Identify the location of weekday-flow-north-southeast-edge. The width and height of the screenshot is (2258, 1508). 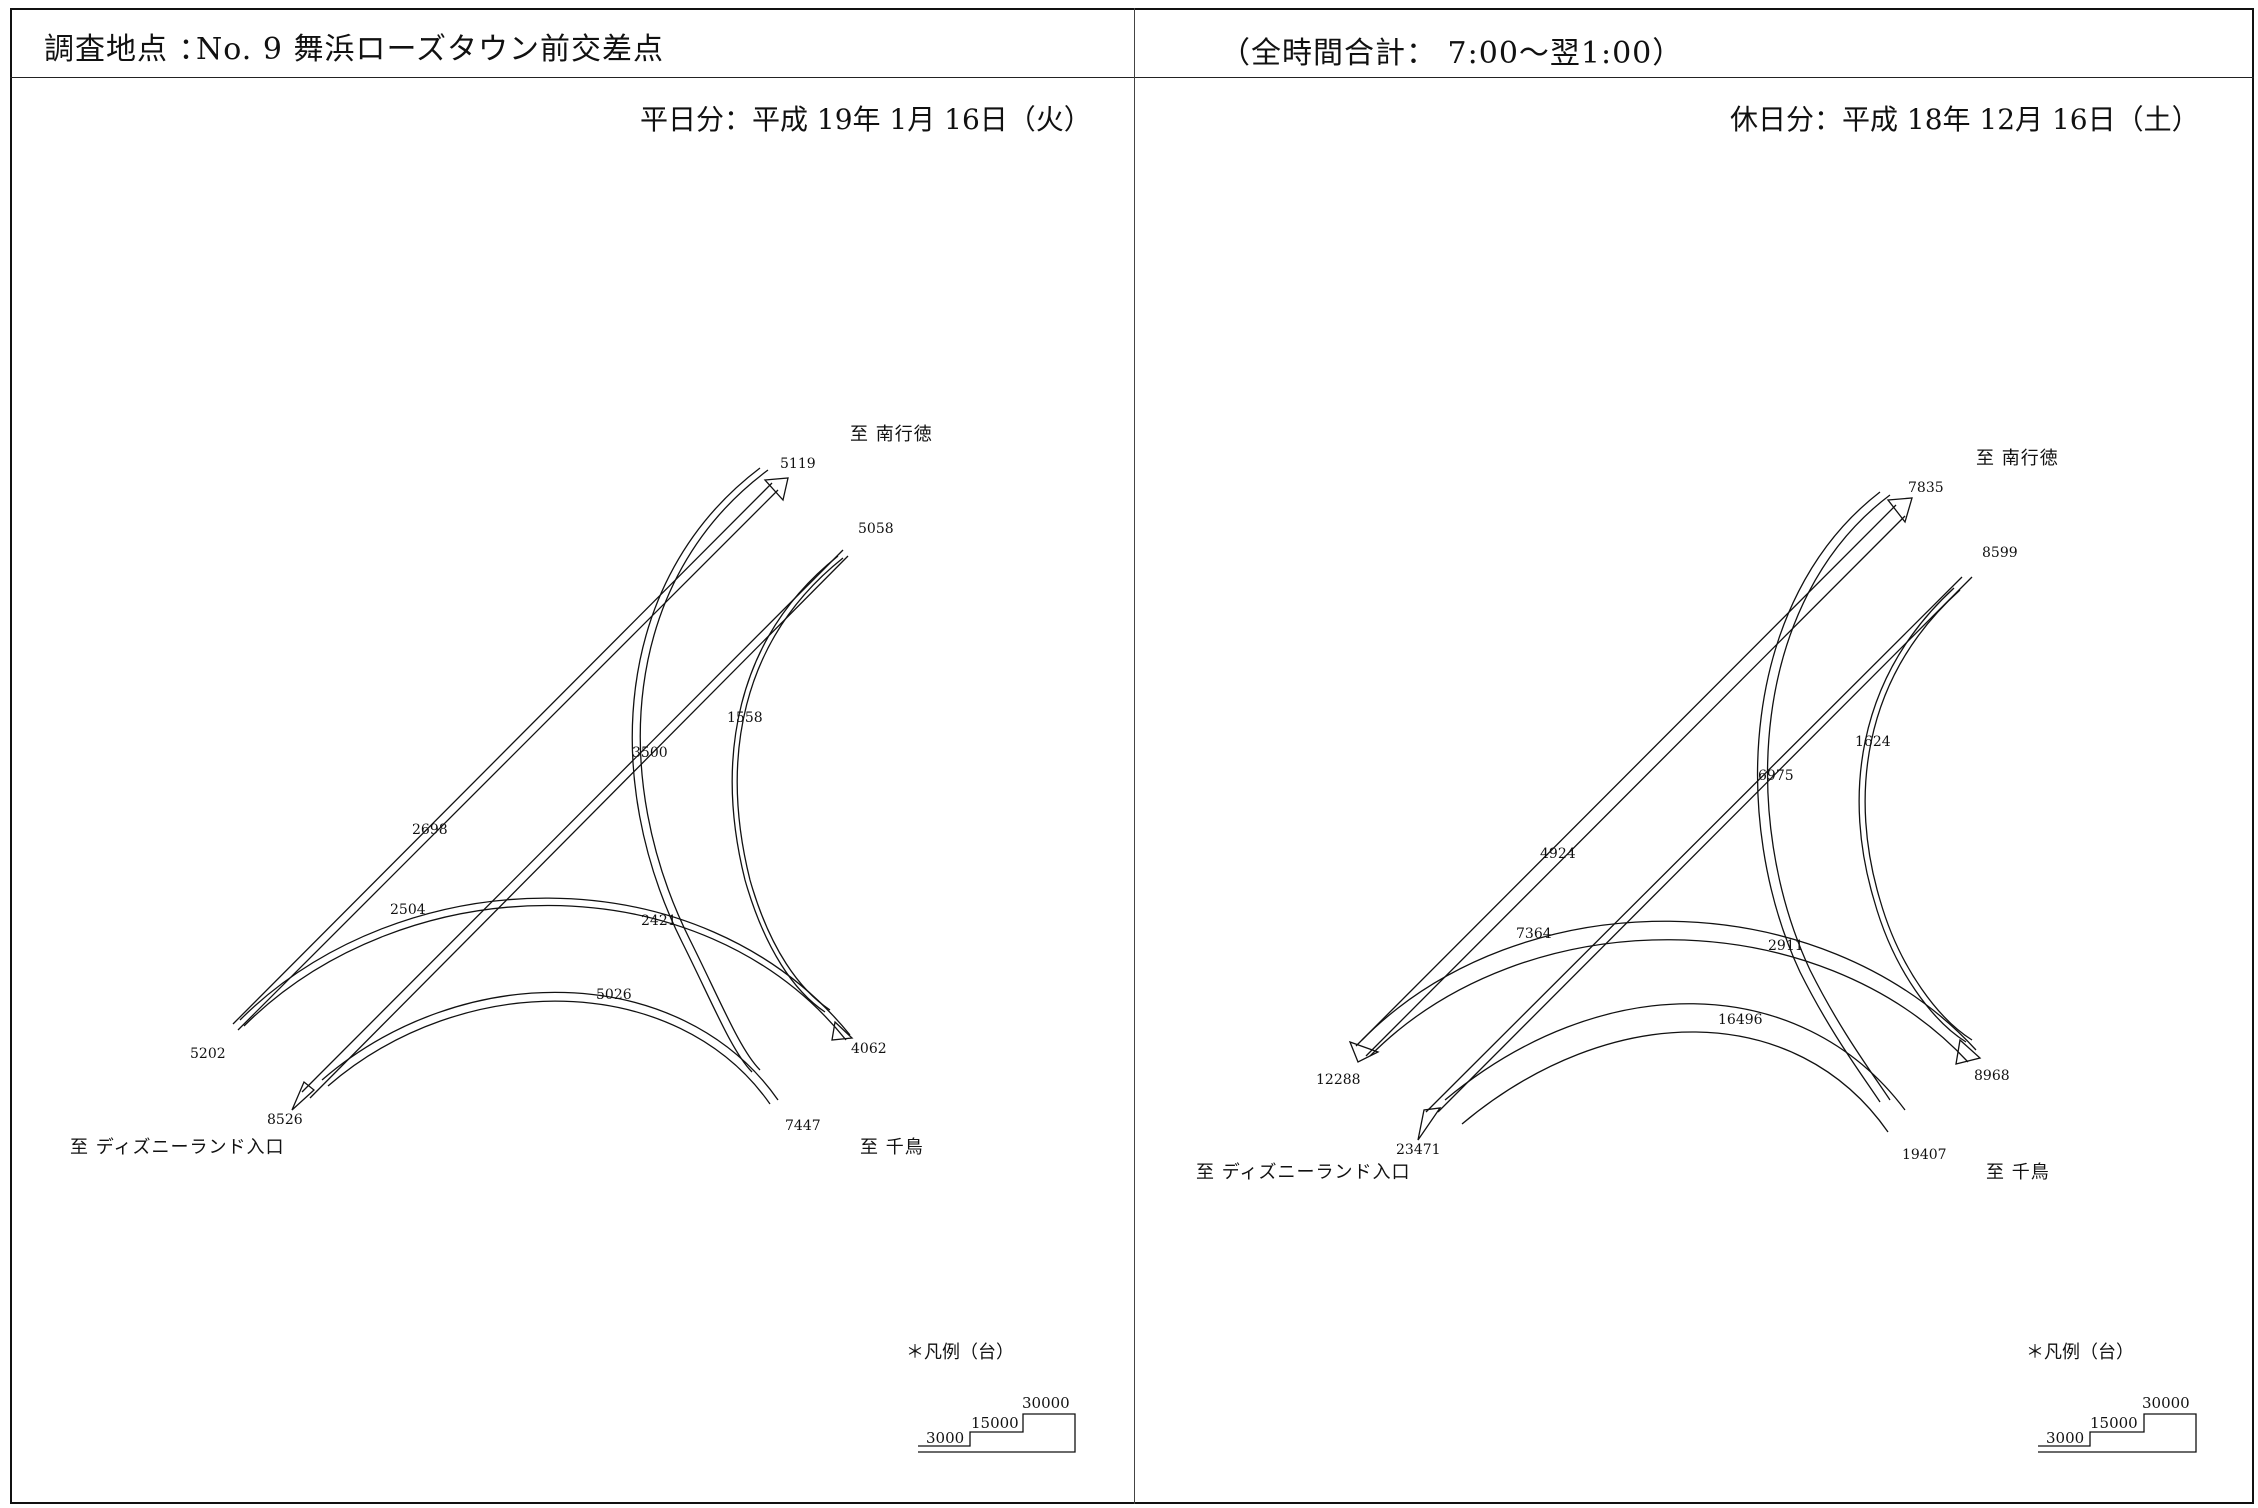
(696, 770).